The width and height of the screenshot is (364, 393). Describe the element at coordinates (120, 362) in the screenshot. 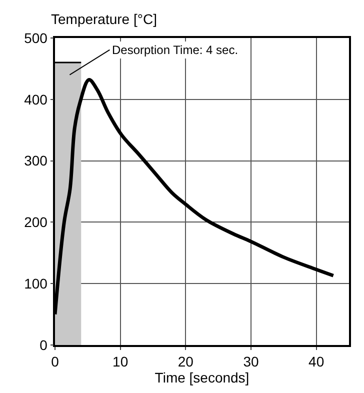

I see `x-tick-label: 10` at that location.